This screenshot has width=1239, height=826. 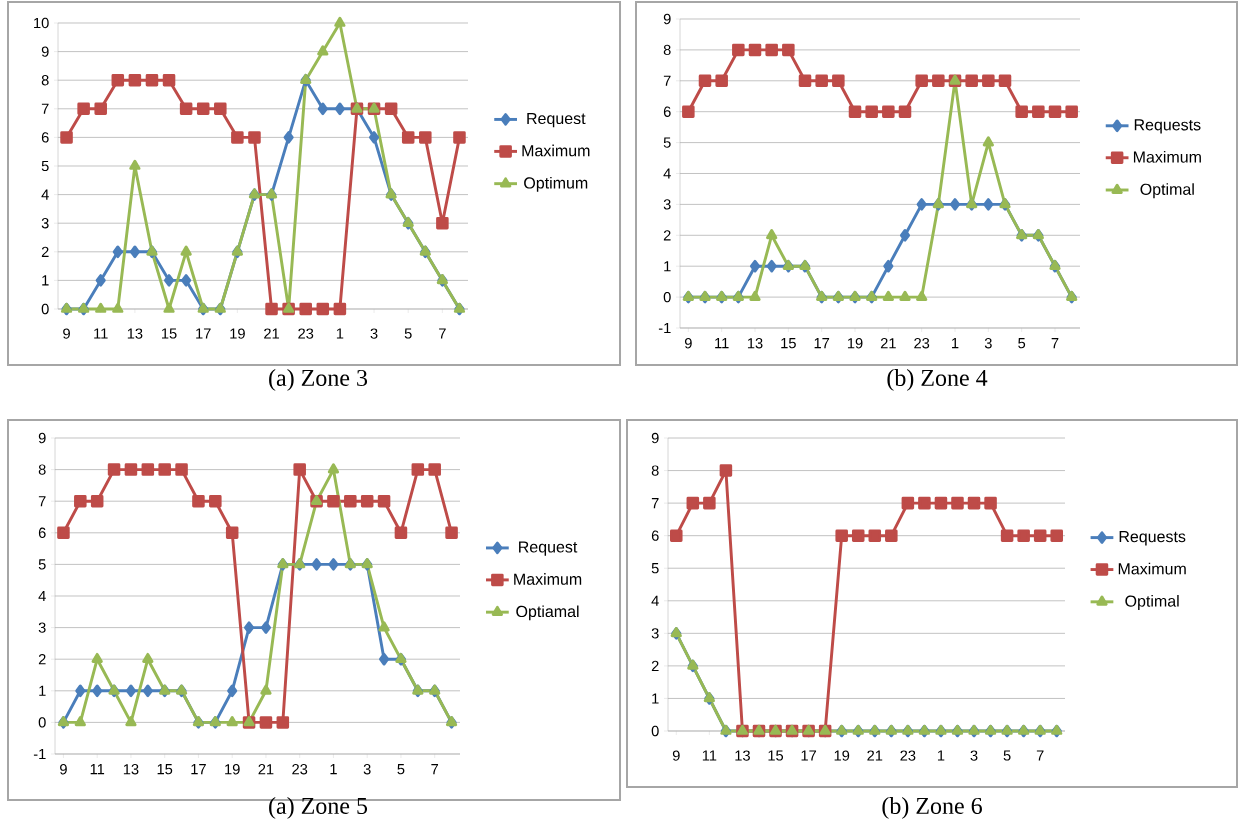 What do you see at coordinates (556, 184) in the screenshot?
I see `legend-label: Optimum` at bounding box center [556, 184].